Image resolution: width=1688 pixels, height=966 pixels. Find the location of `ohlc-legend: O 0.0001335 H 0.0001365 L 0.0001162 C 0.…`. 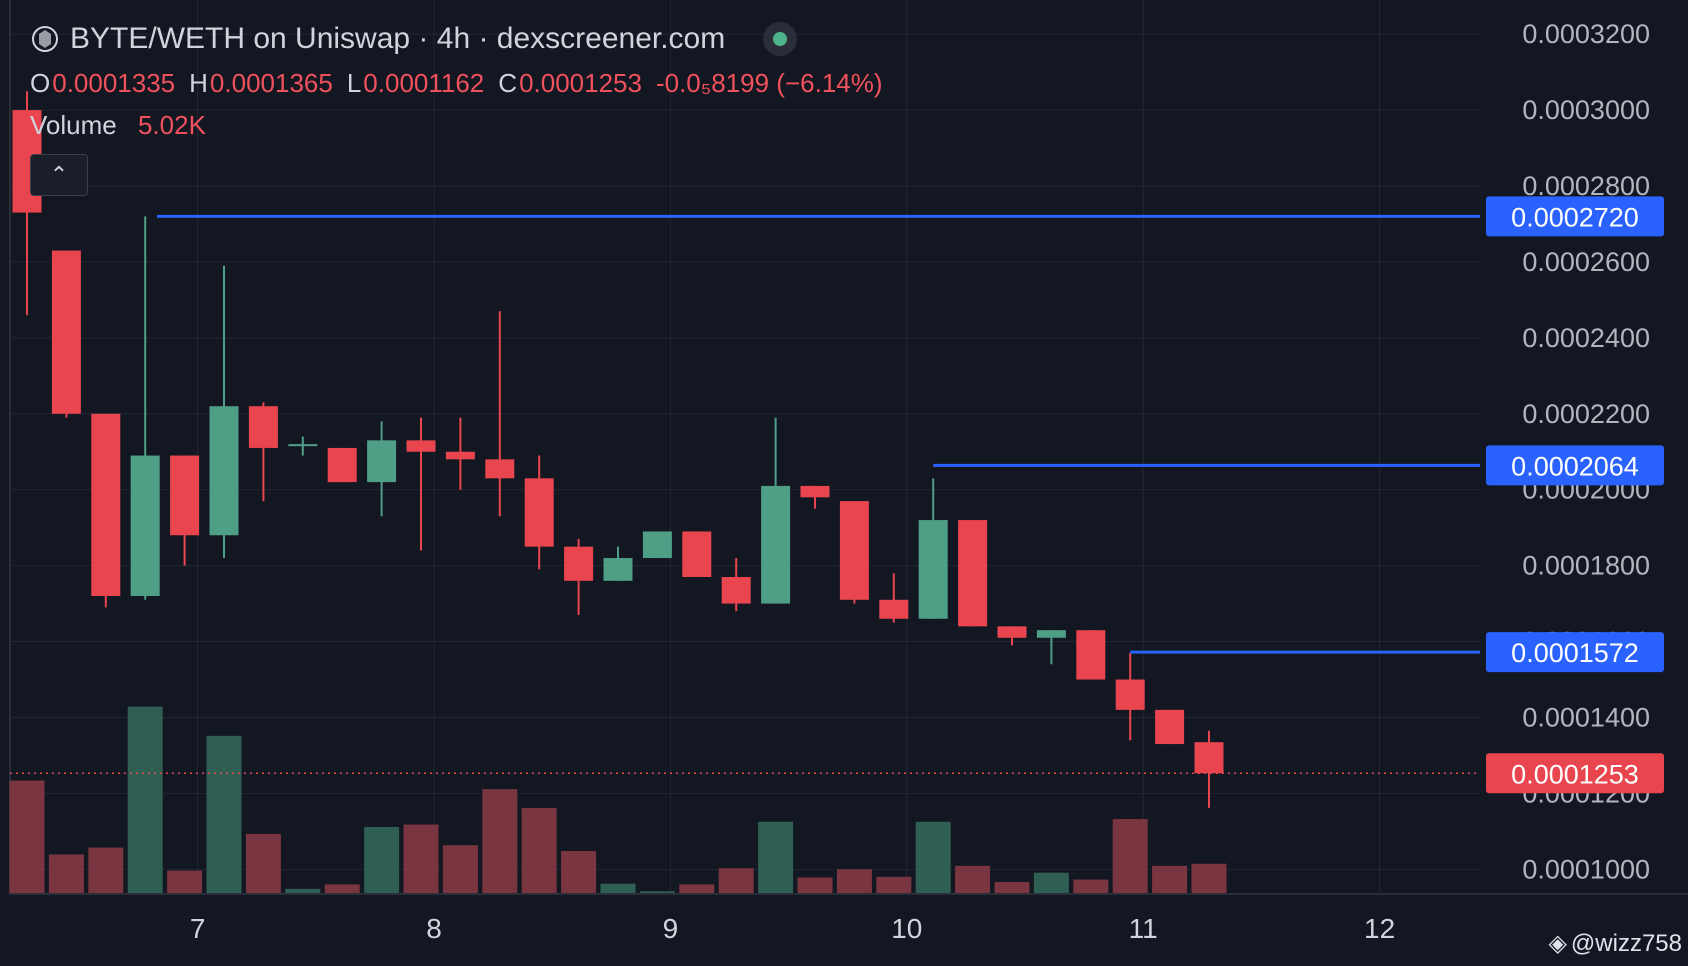

ohlc-legend: O 0.0001335 H 0.0001365 L 0.0001162 C 0.… is located at coordinates (463, 83).